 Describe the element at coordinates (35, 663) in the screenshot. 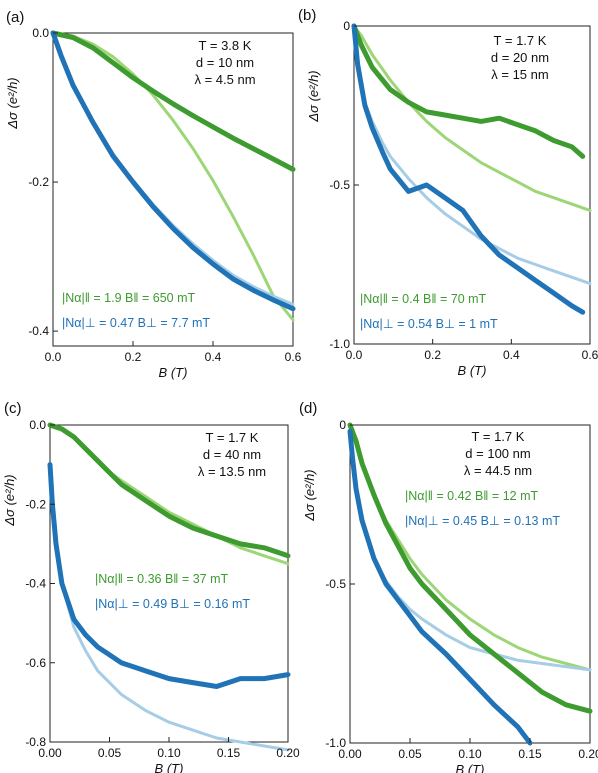

I see `y-tick-label: -0.6` at that location.